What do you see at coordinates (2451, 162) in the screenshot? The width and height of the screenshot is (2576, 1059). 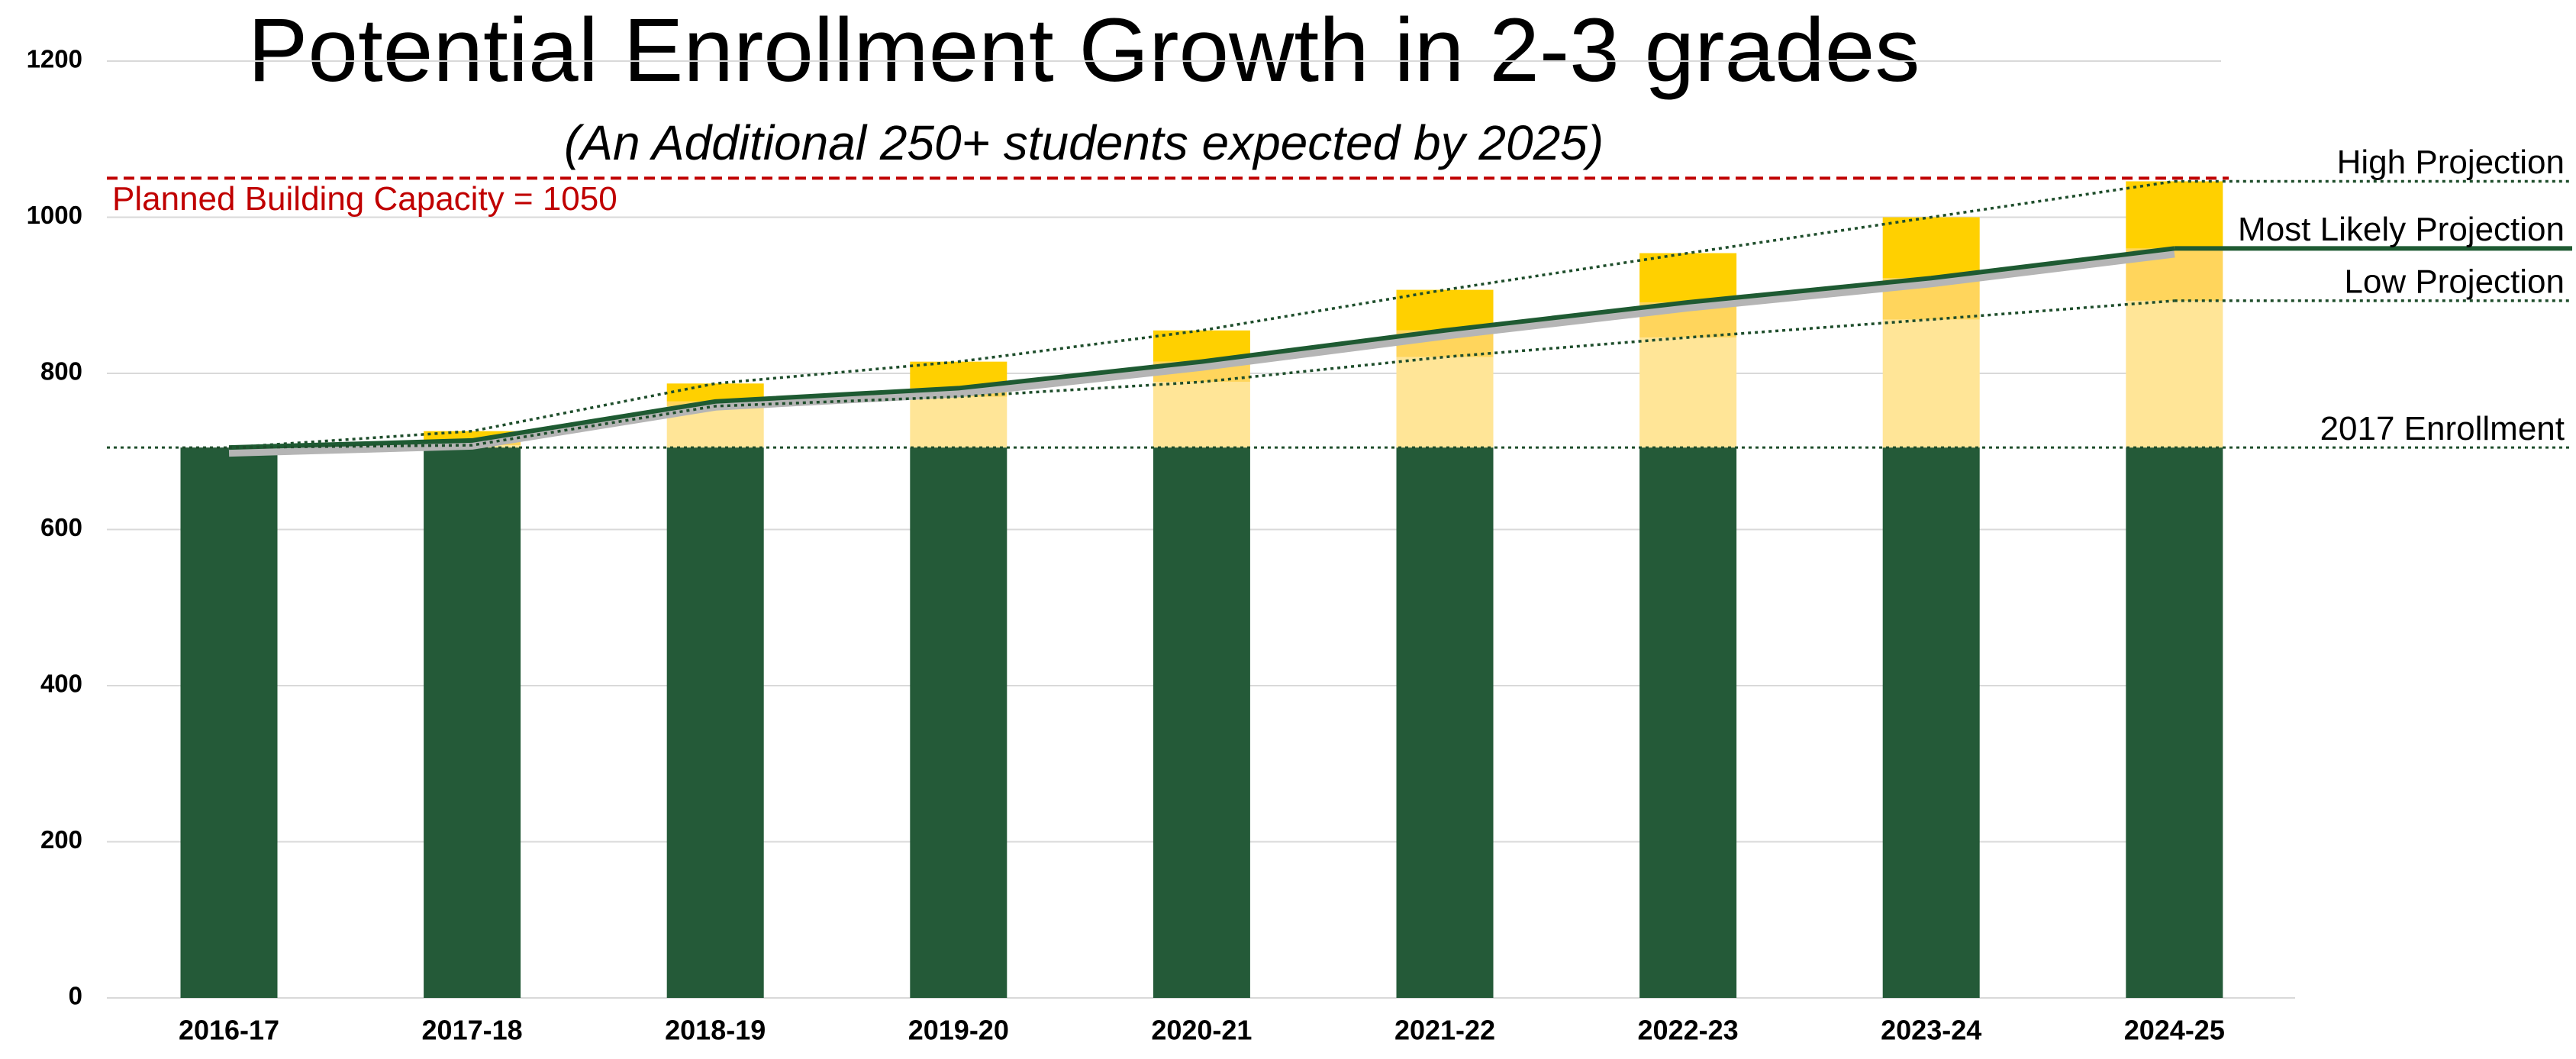 I see `projection-label: High Projection` at bounding box center [2451, 162].